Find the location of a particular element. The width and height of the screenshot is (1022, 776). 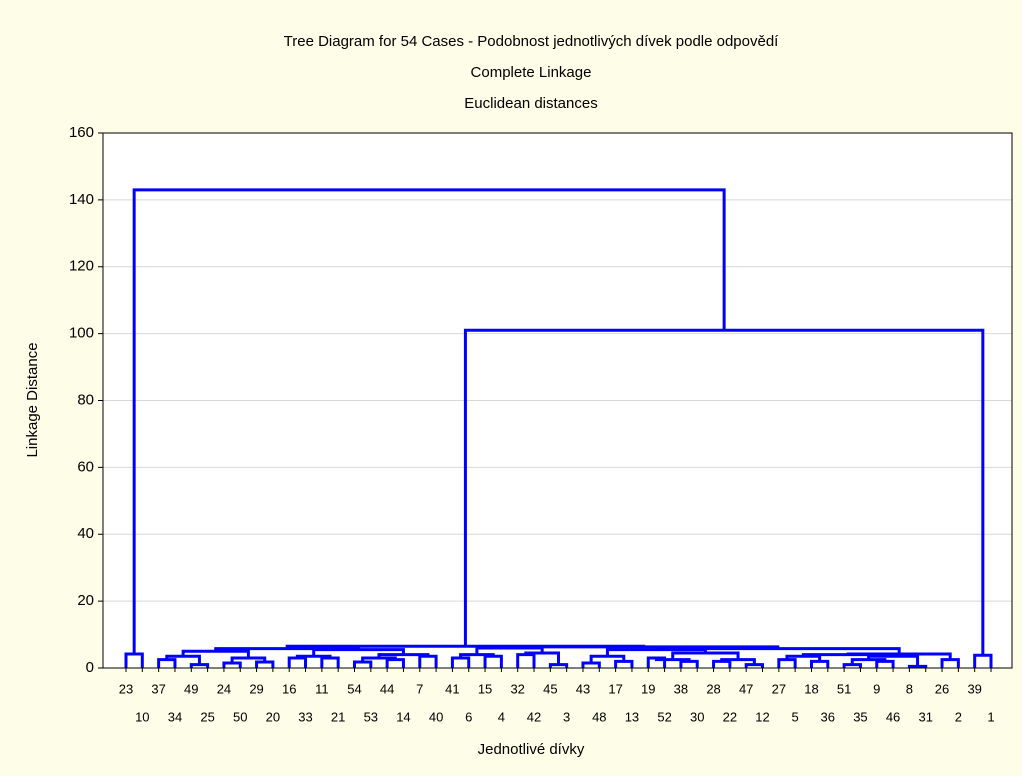

leaf-label: 19 is located at coordinates (648, 688).